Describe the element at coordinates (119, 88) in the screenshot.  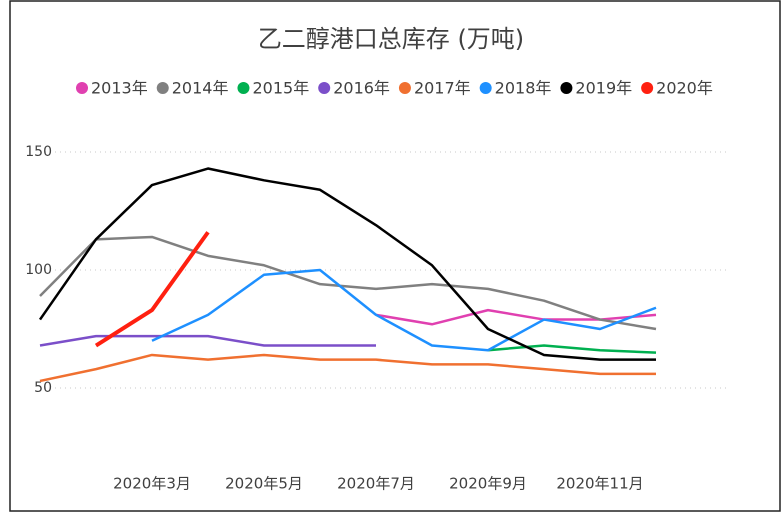
I see `legend-label: 2013年` at that location.